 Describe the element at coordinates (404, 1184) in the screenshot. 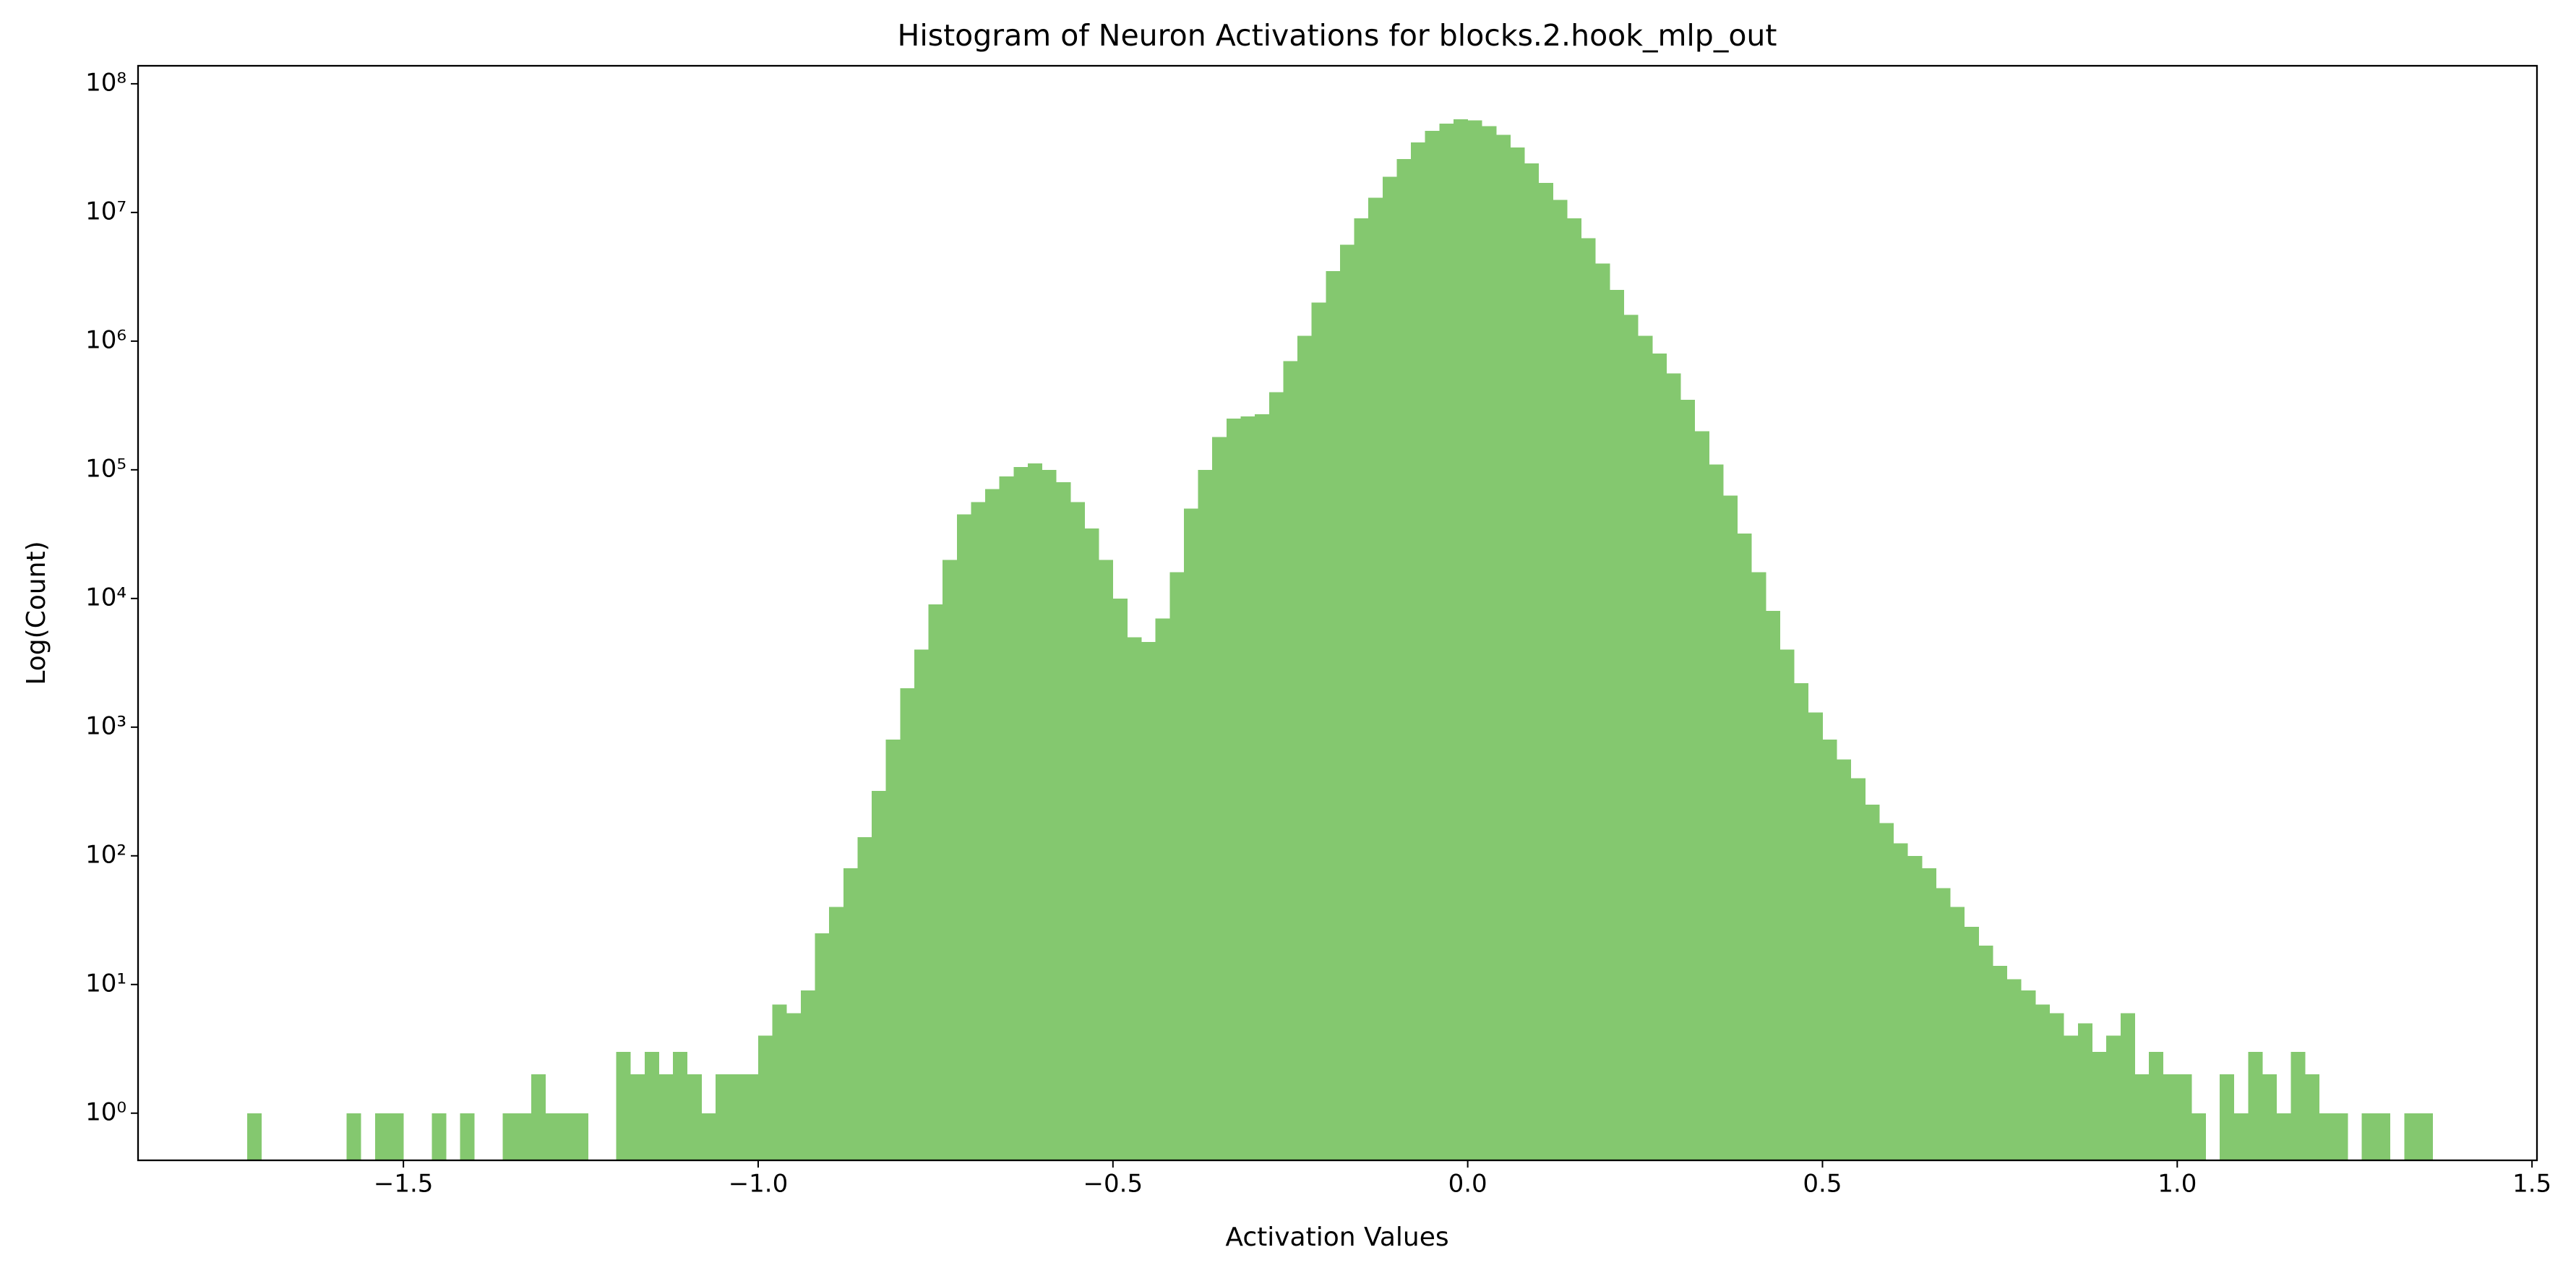

I see `x-tick-label: −1.5` at that location.